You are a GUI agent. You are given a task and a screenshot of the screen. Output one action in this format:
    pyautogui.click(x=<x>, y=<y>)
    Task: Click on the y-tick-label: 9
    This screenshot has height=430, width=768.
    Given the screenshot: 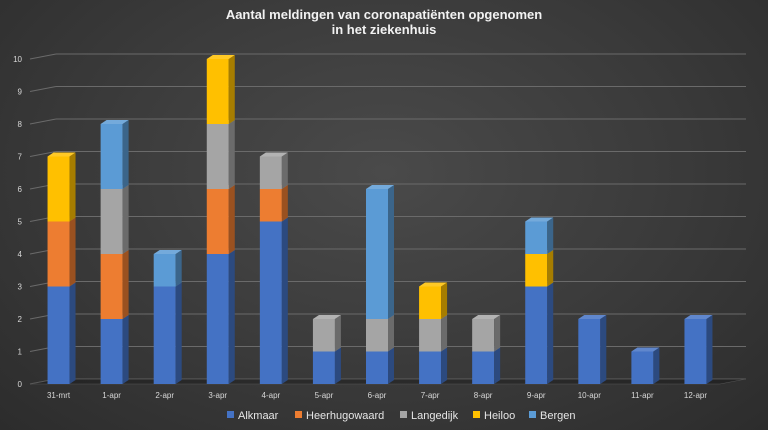 What is the action you would take?
    pyautogui.click(x=20, y=92)
    